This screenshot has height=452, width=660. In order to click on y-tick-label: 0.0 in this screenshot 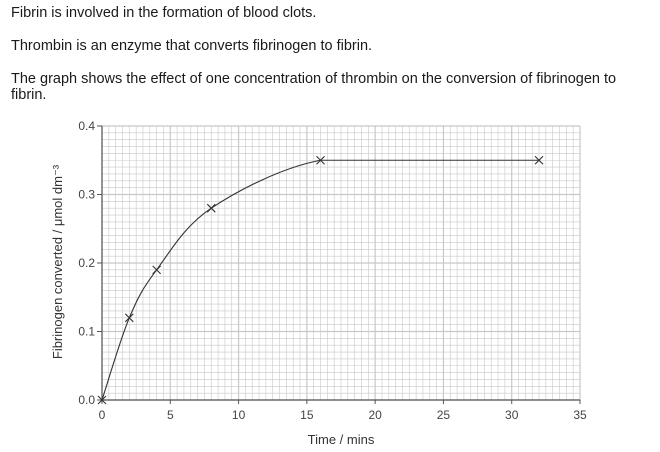, I will do `click(86, 400)`.